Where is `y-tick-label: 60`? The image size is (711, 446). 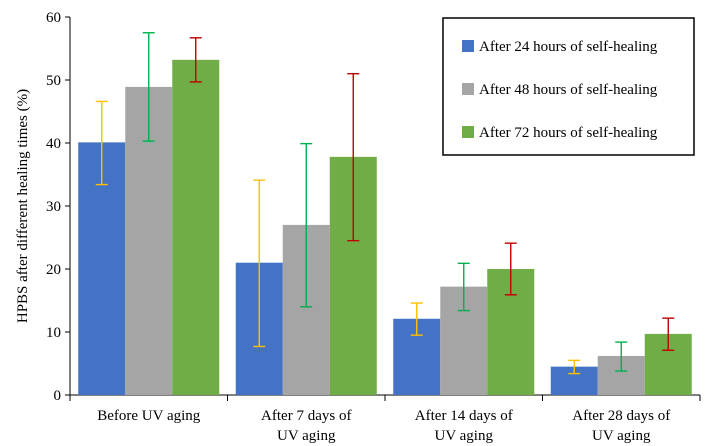 y-tick-label: 60 is located at coordinates (53, 18).